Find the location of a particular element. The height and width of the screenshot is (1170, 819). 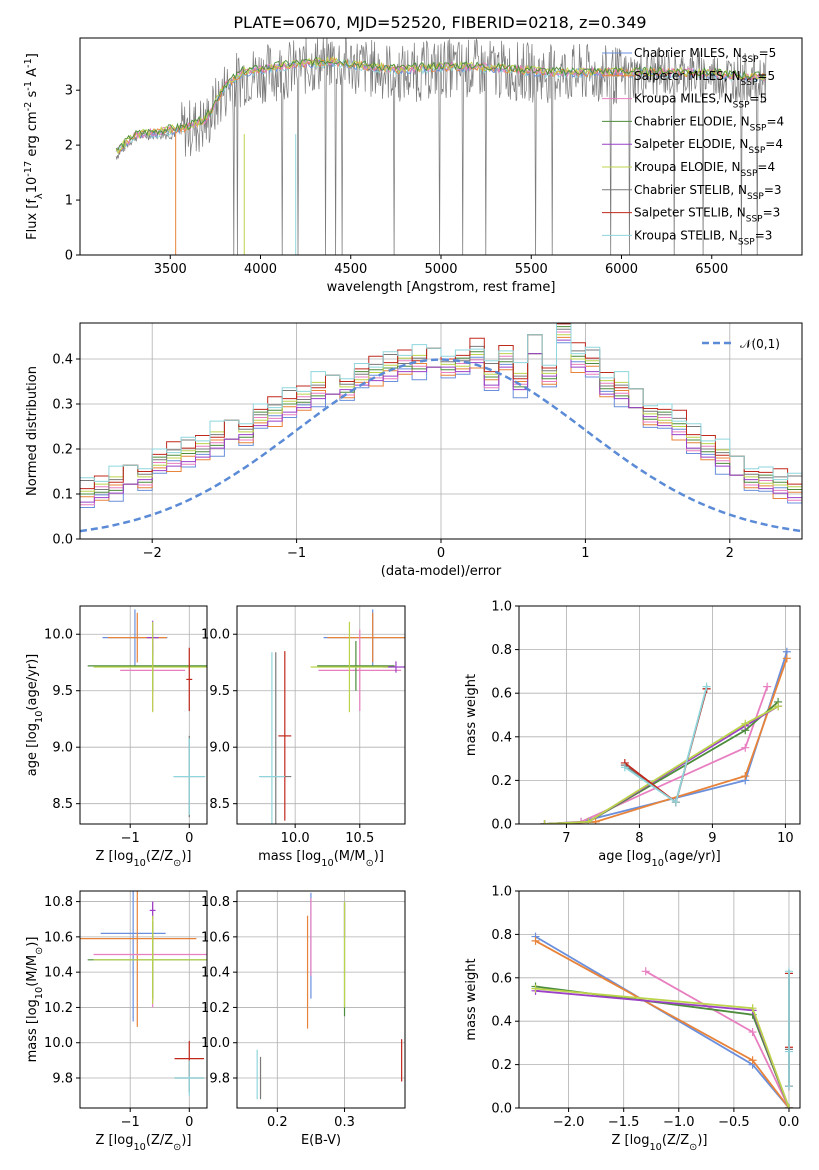

x-axis-label: E(B-V) is located at coordinates (321, 1140).